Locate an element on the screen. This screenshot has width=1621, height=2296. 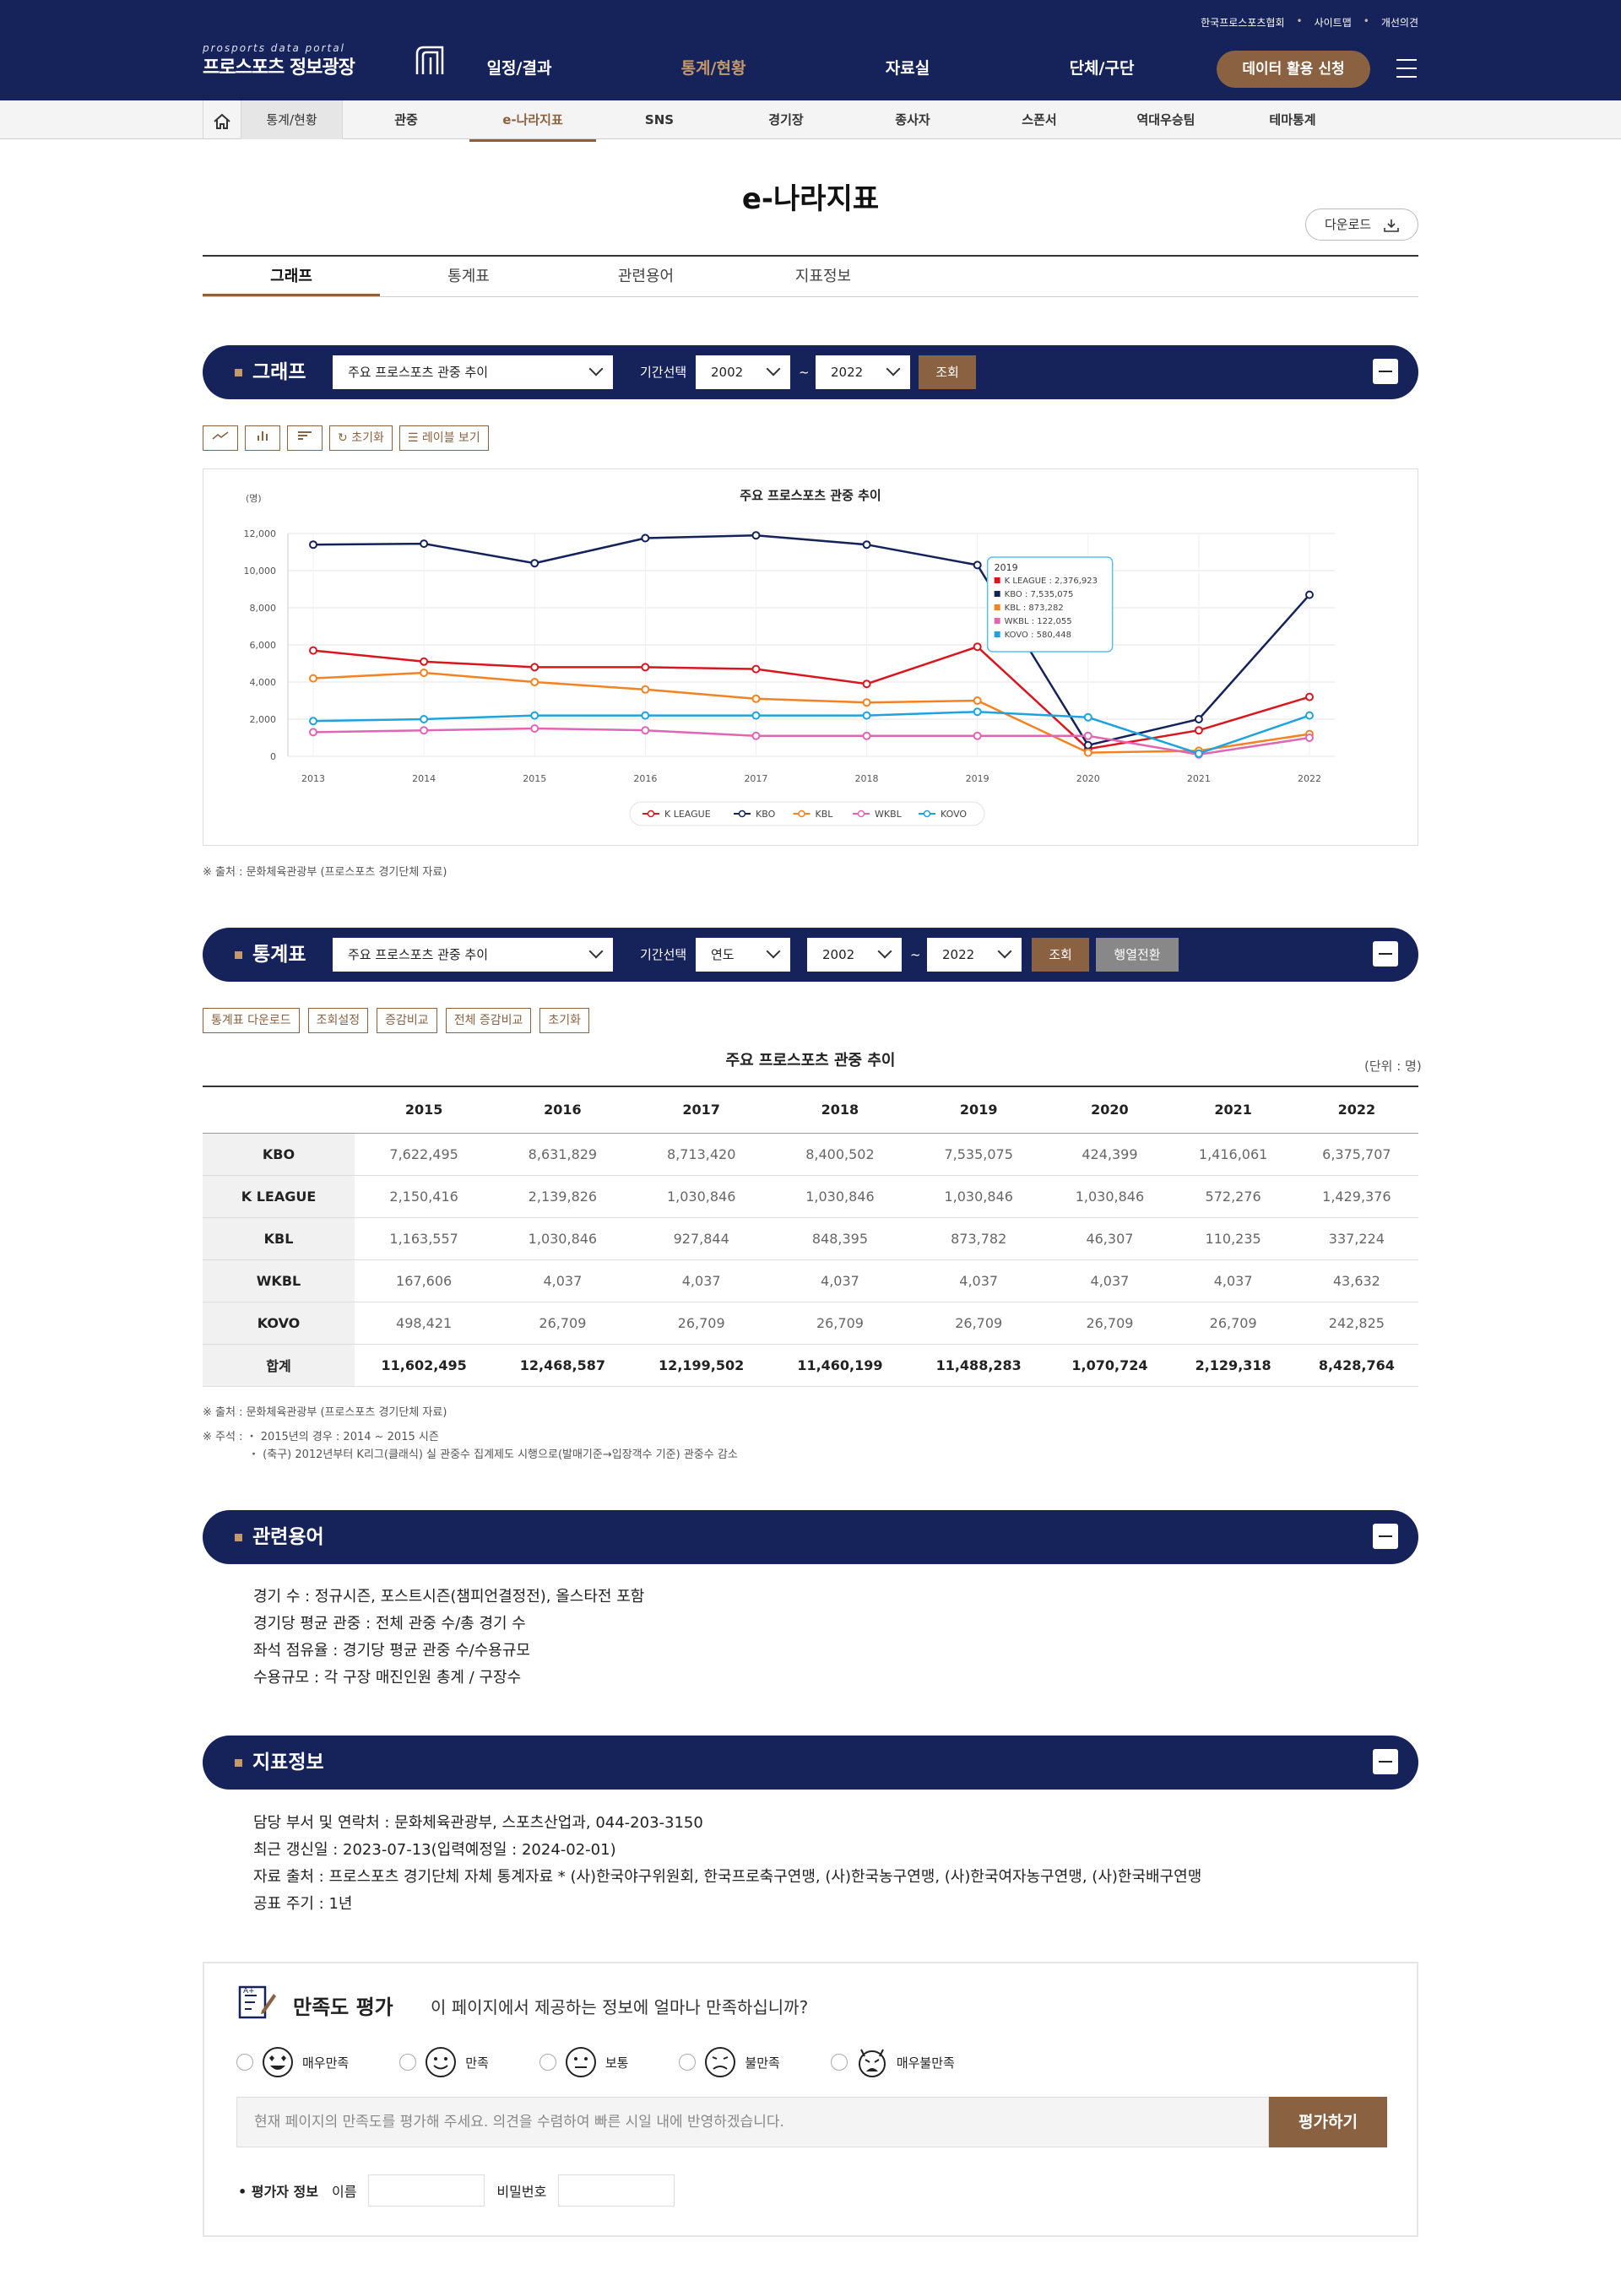
lnb-item-stadium: 경기장 is located at coordinates (786, 119).